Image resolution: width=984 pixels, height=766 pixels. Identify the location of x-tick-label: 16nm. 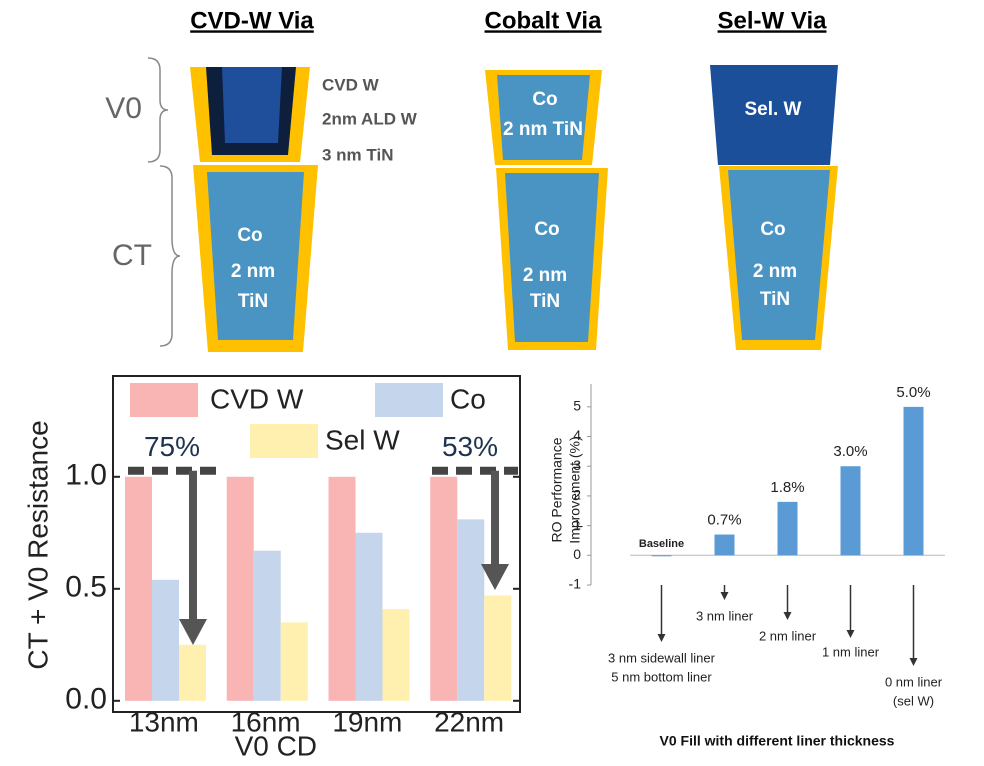
(266, 721).